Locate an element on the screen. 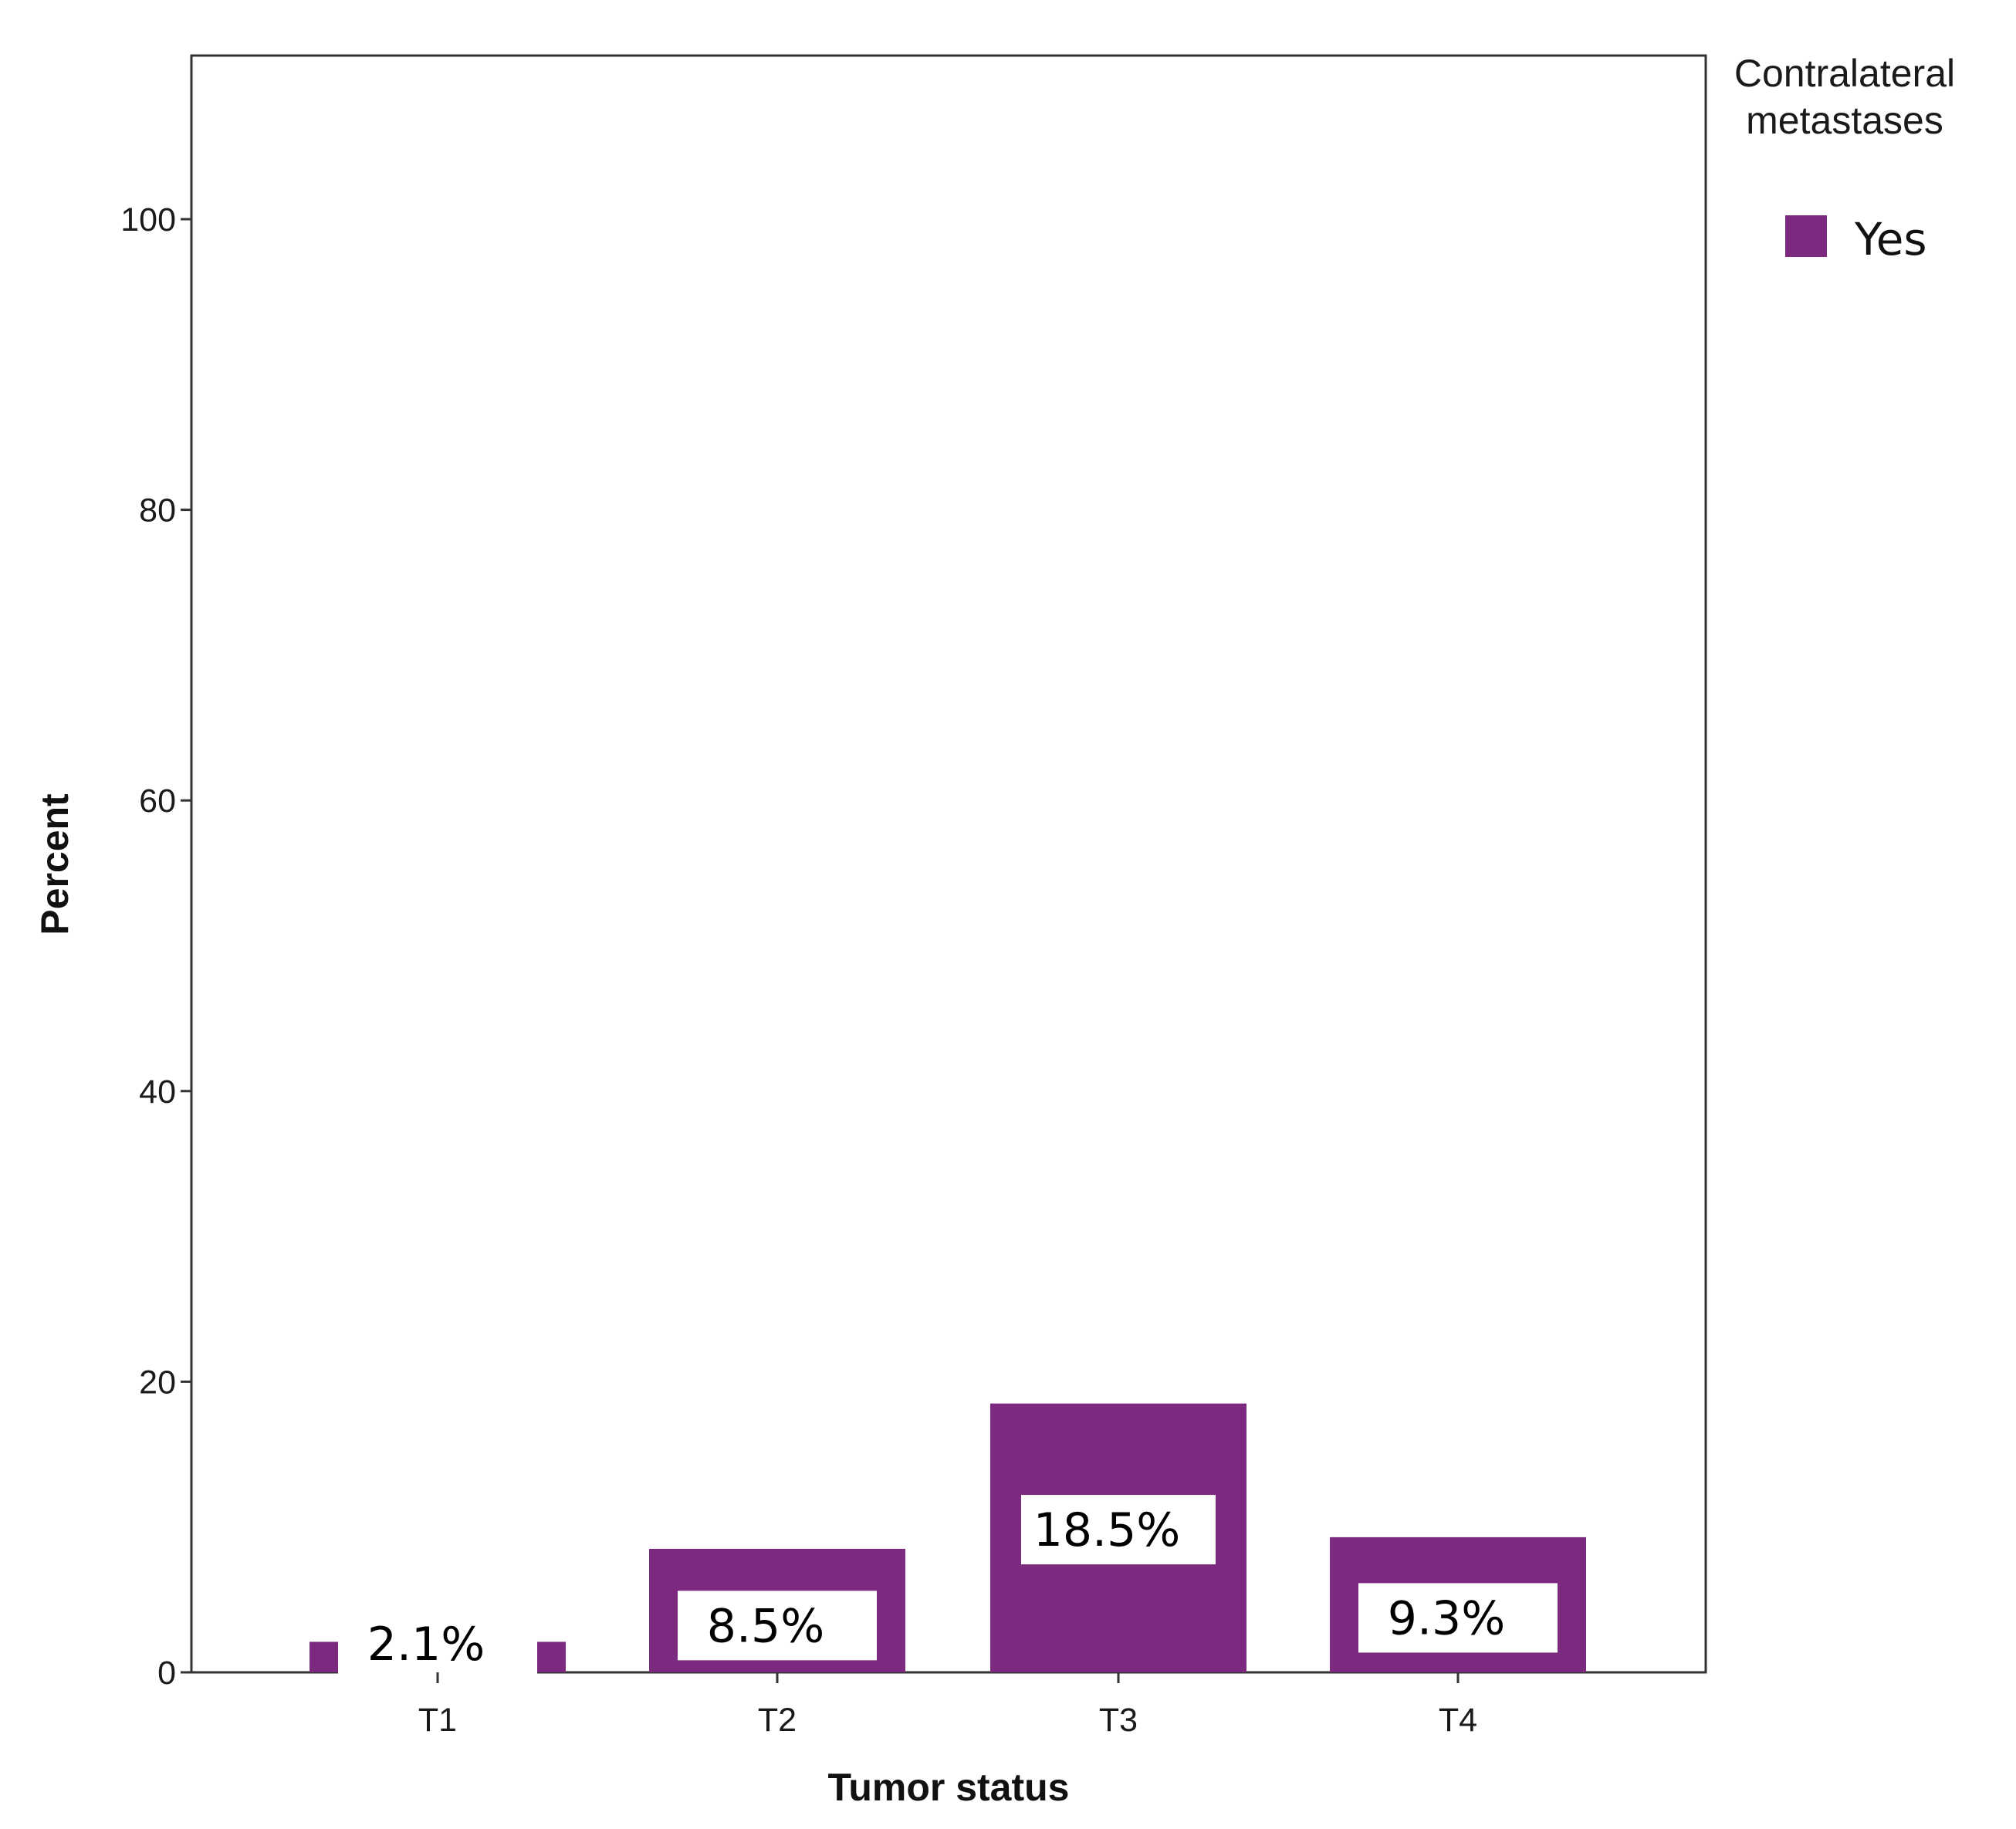 This screenshot has height=1829, width=2016. x-tick-label-t3: T3 is located at coordinates (1118, 1720).